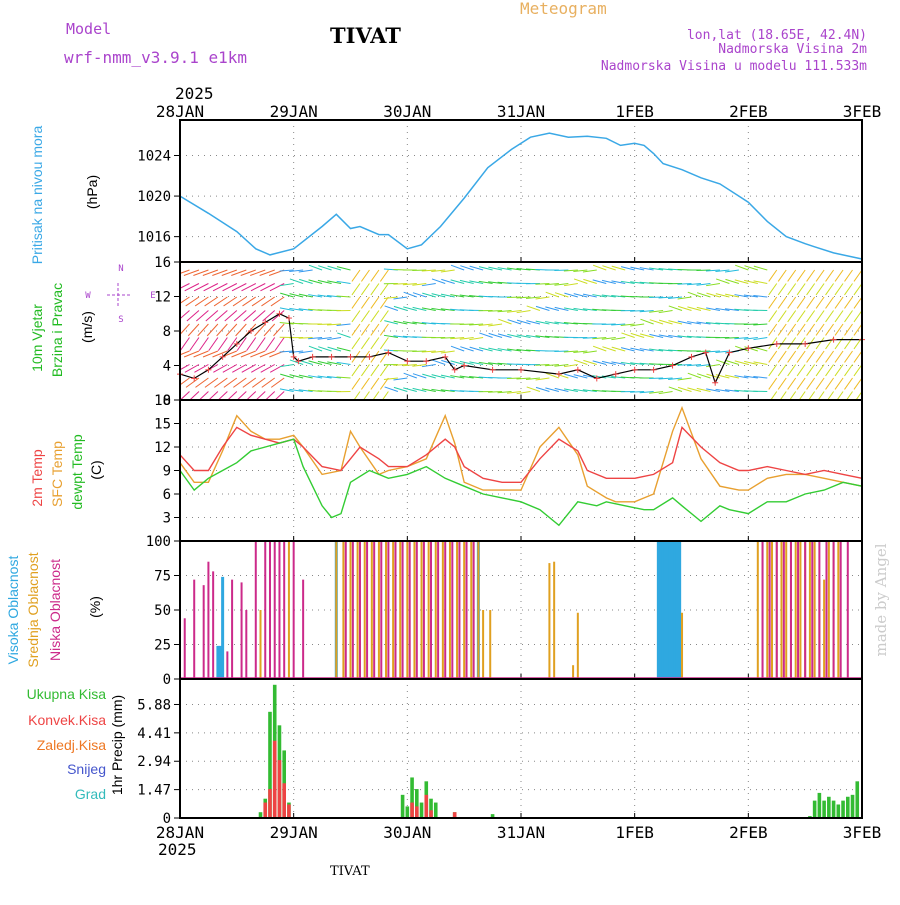  I want to click on y-tick-label: 9, so click(167, 472).